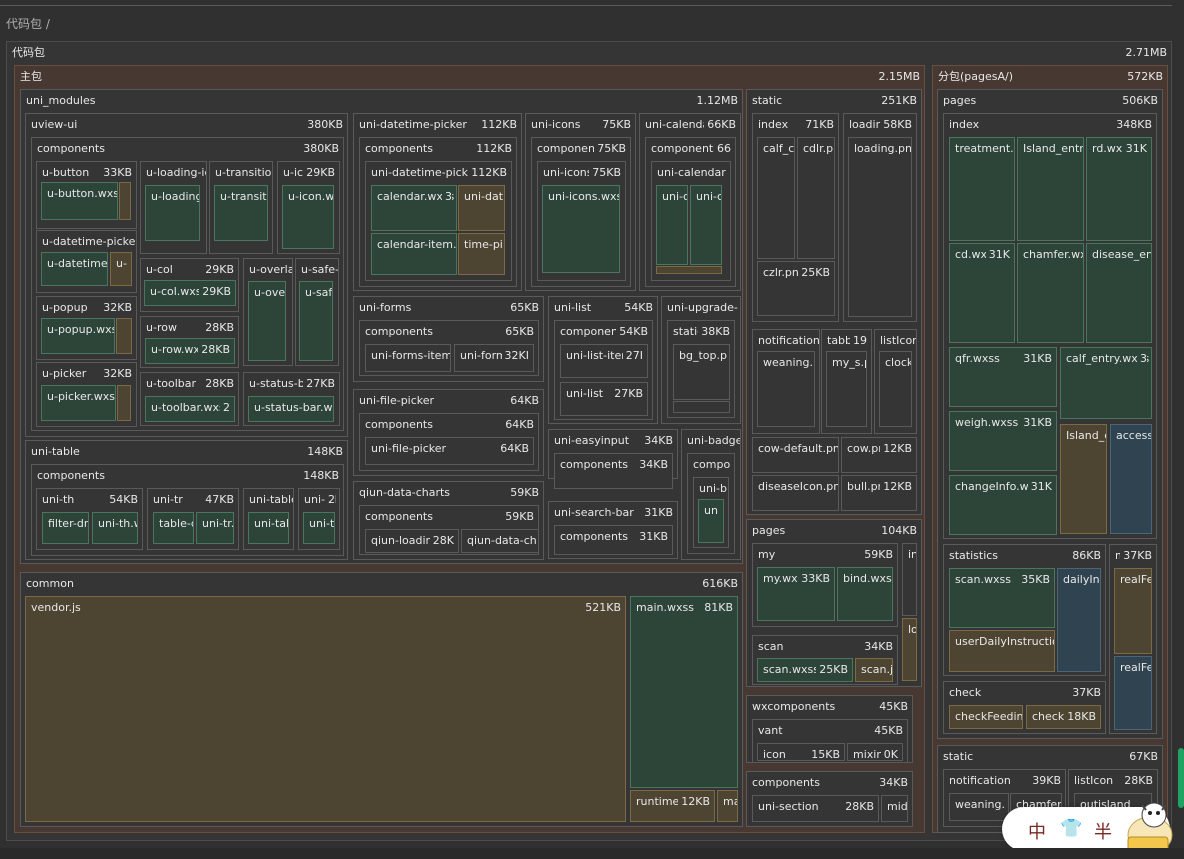 The height and width of the screenshot is (859, 1184). Describe the element at coordinates (215, 528) in the screenshot. I see `tile-uni-tr-f: uni-tr.` at that location.